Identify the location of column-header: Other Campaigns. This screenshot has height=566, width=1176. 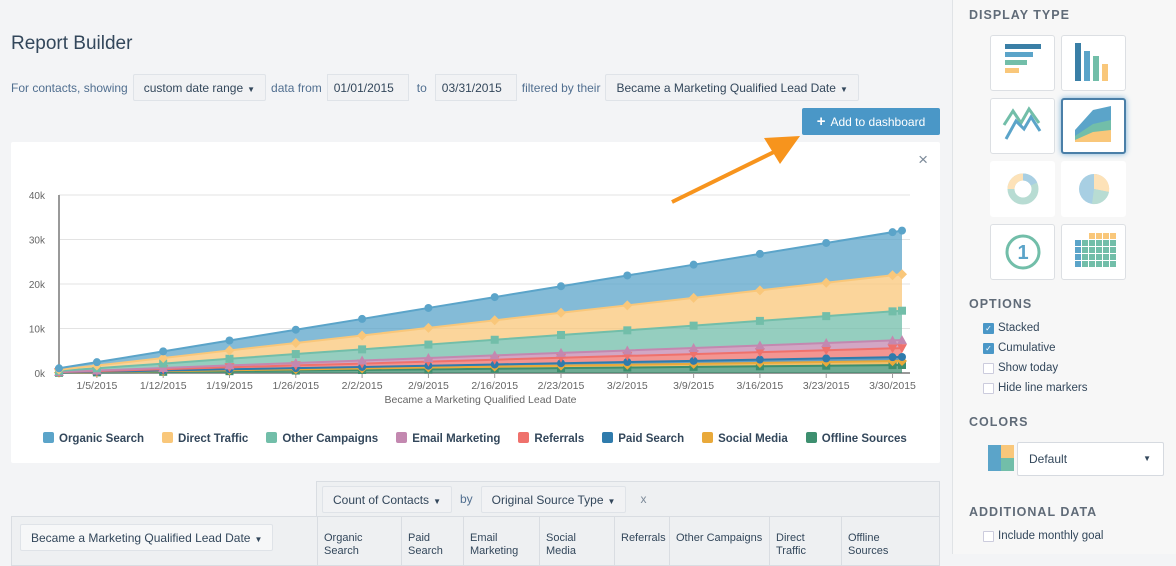
(719, 541).